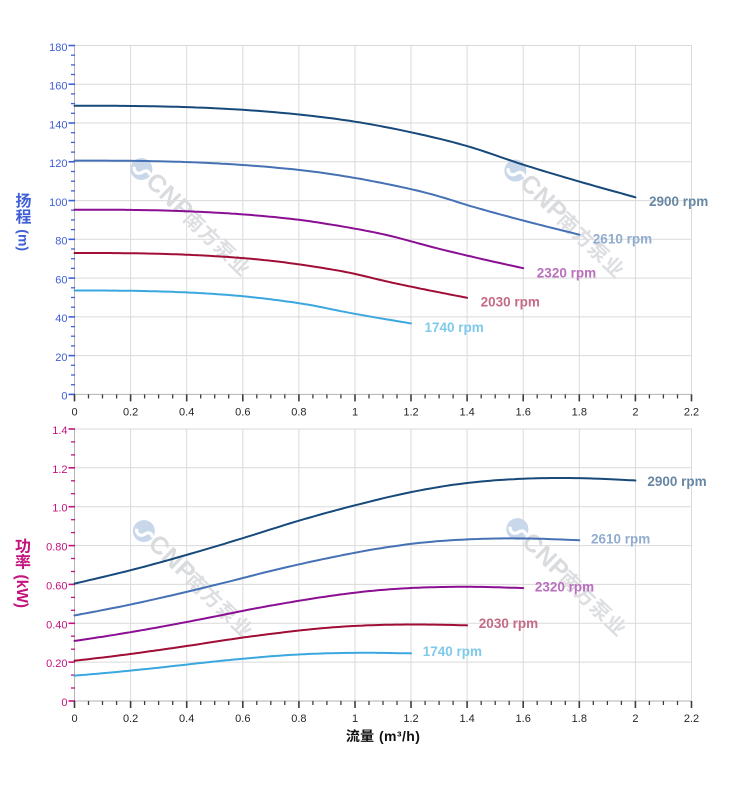  I want to click on svg-text: 80, so click(61, 242).